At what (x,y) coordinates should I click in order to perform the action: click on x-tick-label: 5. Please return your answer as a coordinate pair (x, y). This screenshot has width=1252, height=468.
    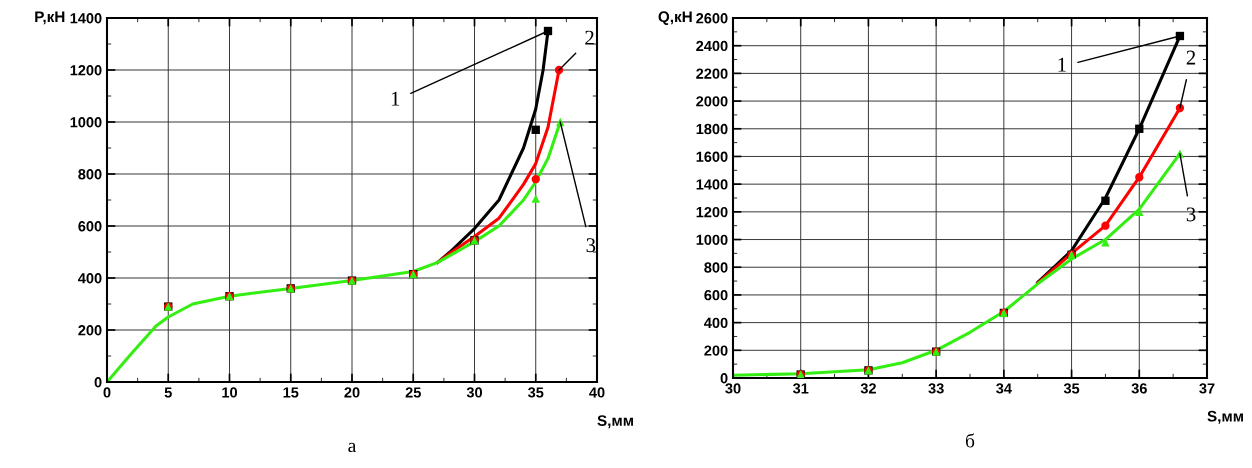
    Looking at the image, I should click on (168, 392).